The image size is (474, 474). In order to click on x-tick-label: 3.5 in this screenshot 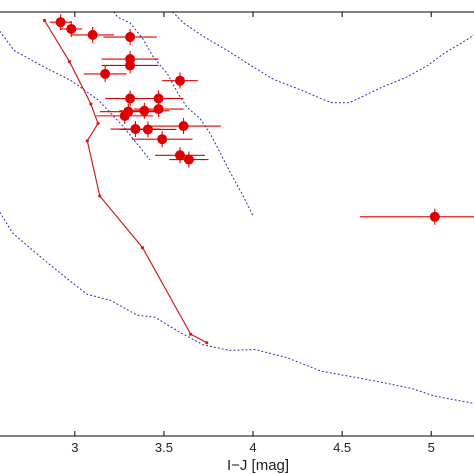, I will do `click(164, 447)`.